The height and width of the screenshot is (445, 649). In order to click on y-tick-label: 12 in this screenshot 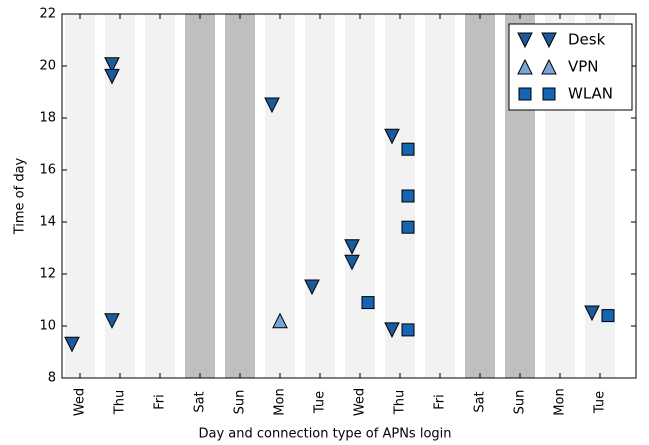, I will do `click(47, 274)`.